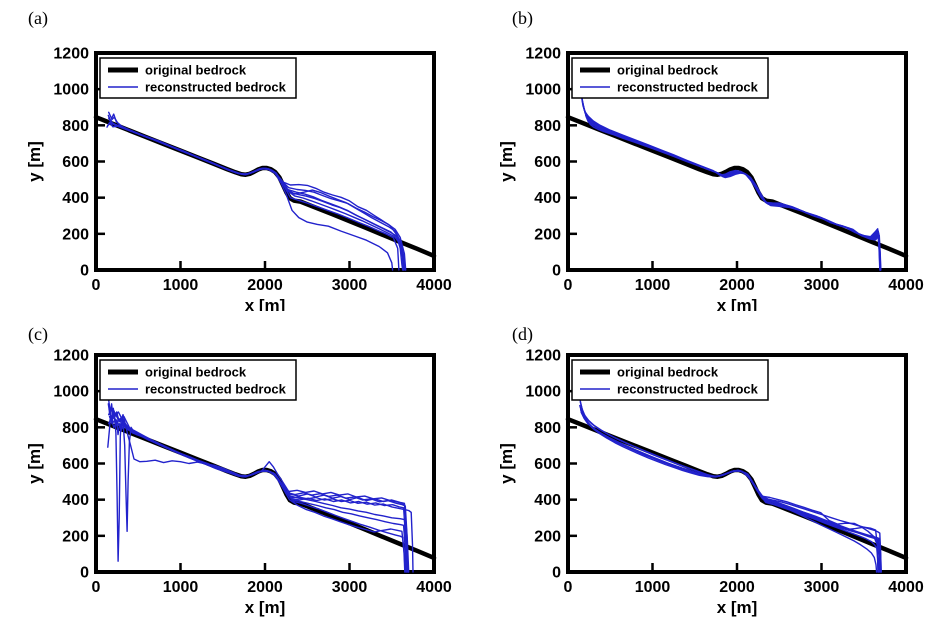  I want to click on panel-label-d: (d), so click(522, 334).